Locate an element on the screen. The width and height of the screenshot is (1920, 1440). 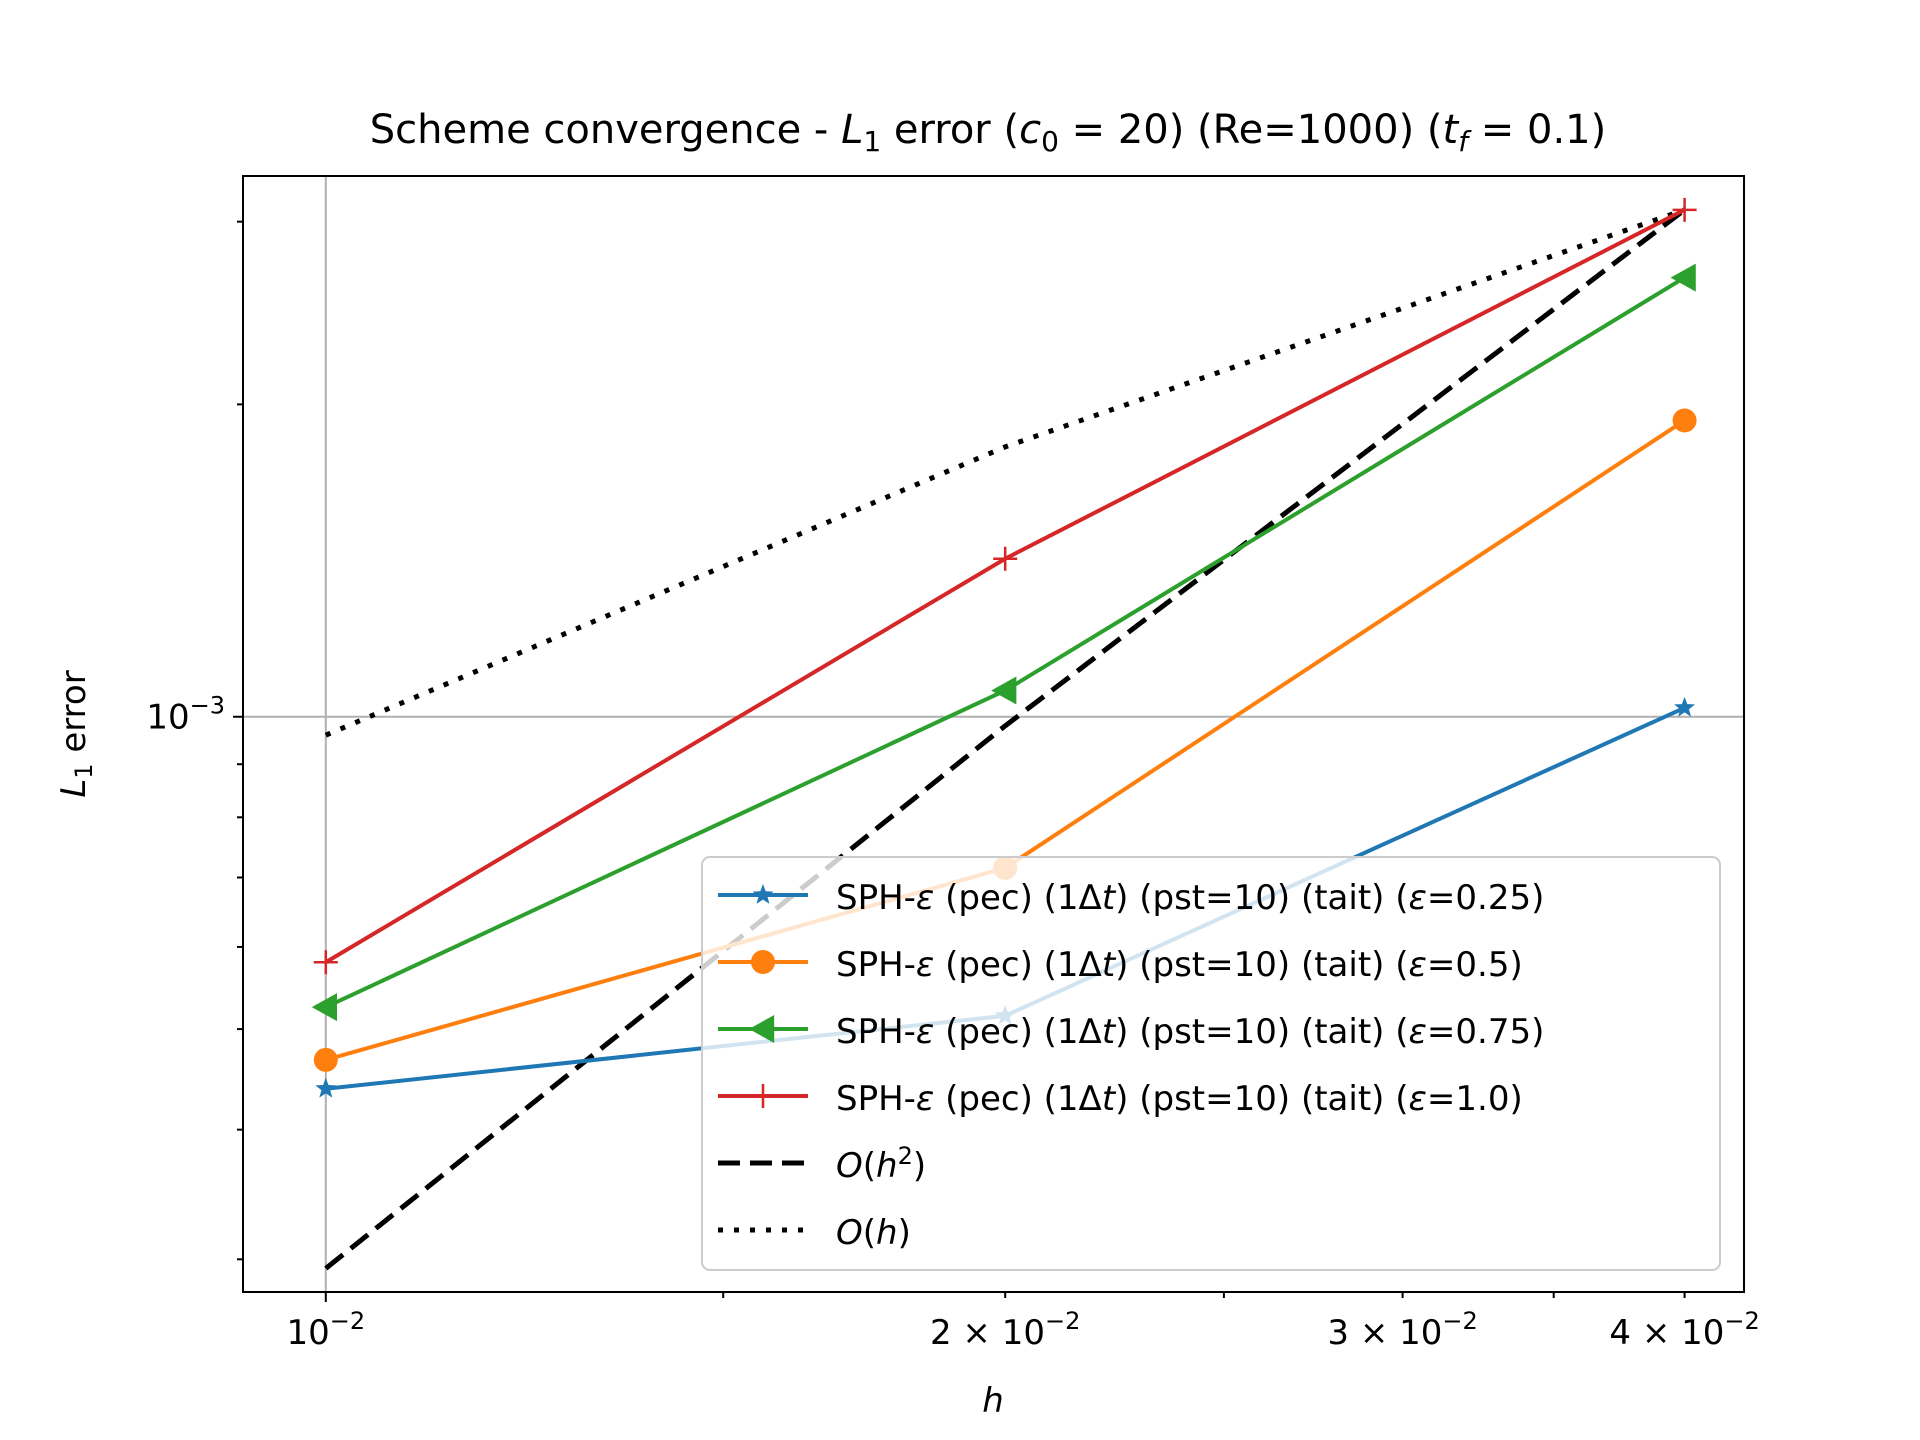
x-tick-label: 10−2 is located at coordinates (325, 1330).